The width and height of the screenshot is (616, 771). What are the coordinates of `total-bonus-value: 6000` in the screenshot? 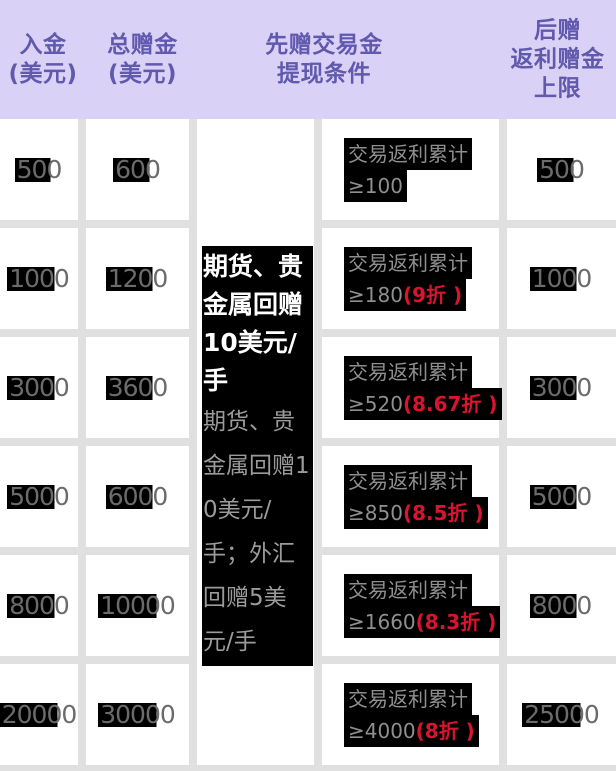 It's located at (137, 496).